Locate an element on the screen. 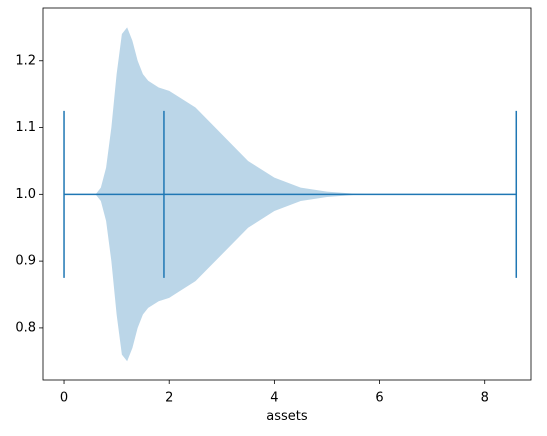 The height and width of the screenshot is (436, 547). x-axis-label: assets is located at coordinates (287, 416).